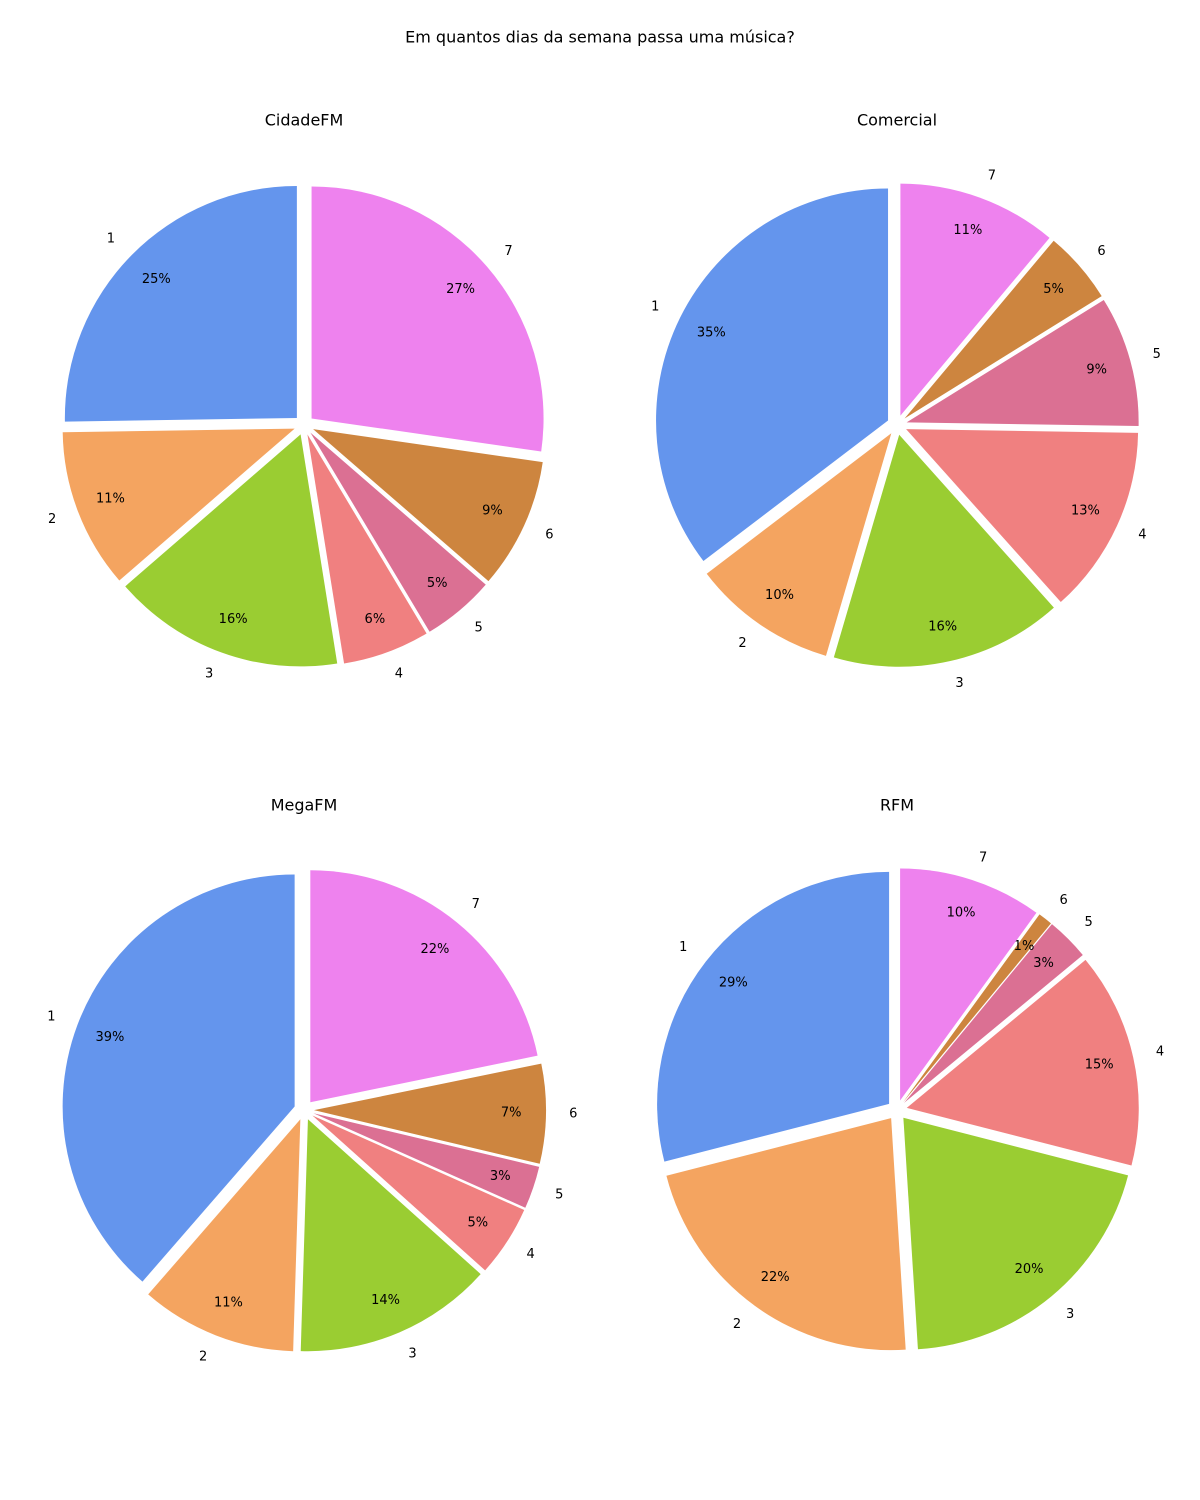 The height and width of the screenshot is (1500, 1200). What do you see at coordinates (156, 279) in the screenshot?
I see `percent-label: 25%` at bounding box center [156, 279].